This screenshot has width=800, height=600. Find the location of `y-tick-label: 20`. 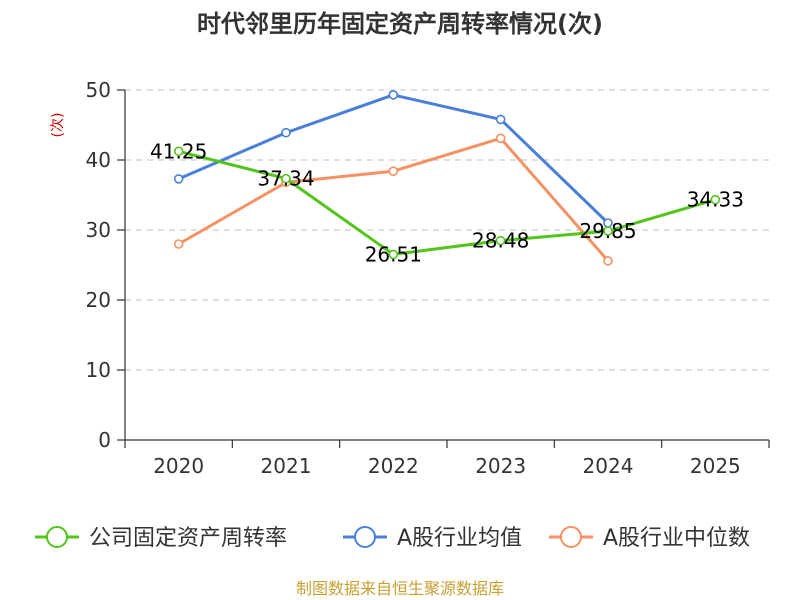

y-tick-label: 20 is located at coordinates (98, 300).